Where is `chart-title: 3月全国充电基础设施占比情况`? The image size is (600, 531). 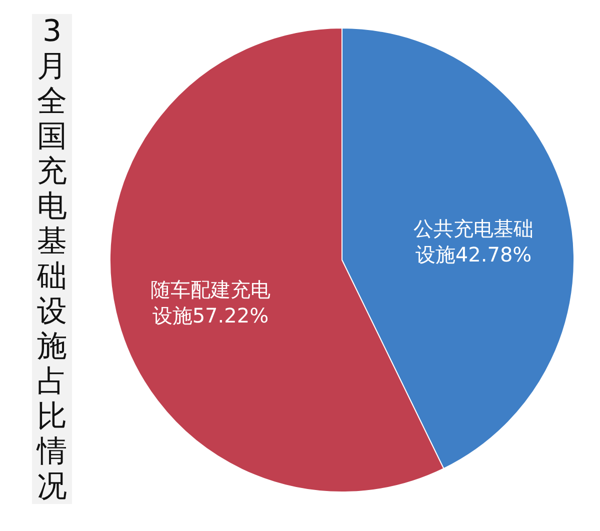 chart-title: 3月全国充电基础设施占比情况 is located at coordinates (52, 259).